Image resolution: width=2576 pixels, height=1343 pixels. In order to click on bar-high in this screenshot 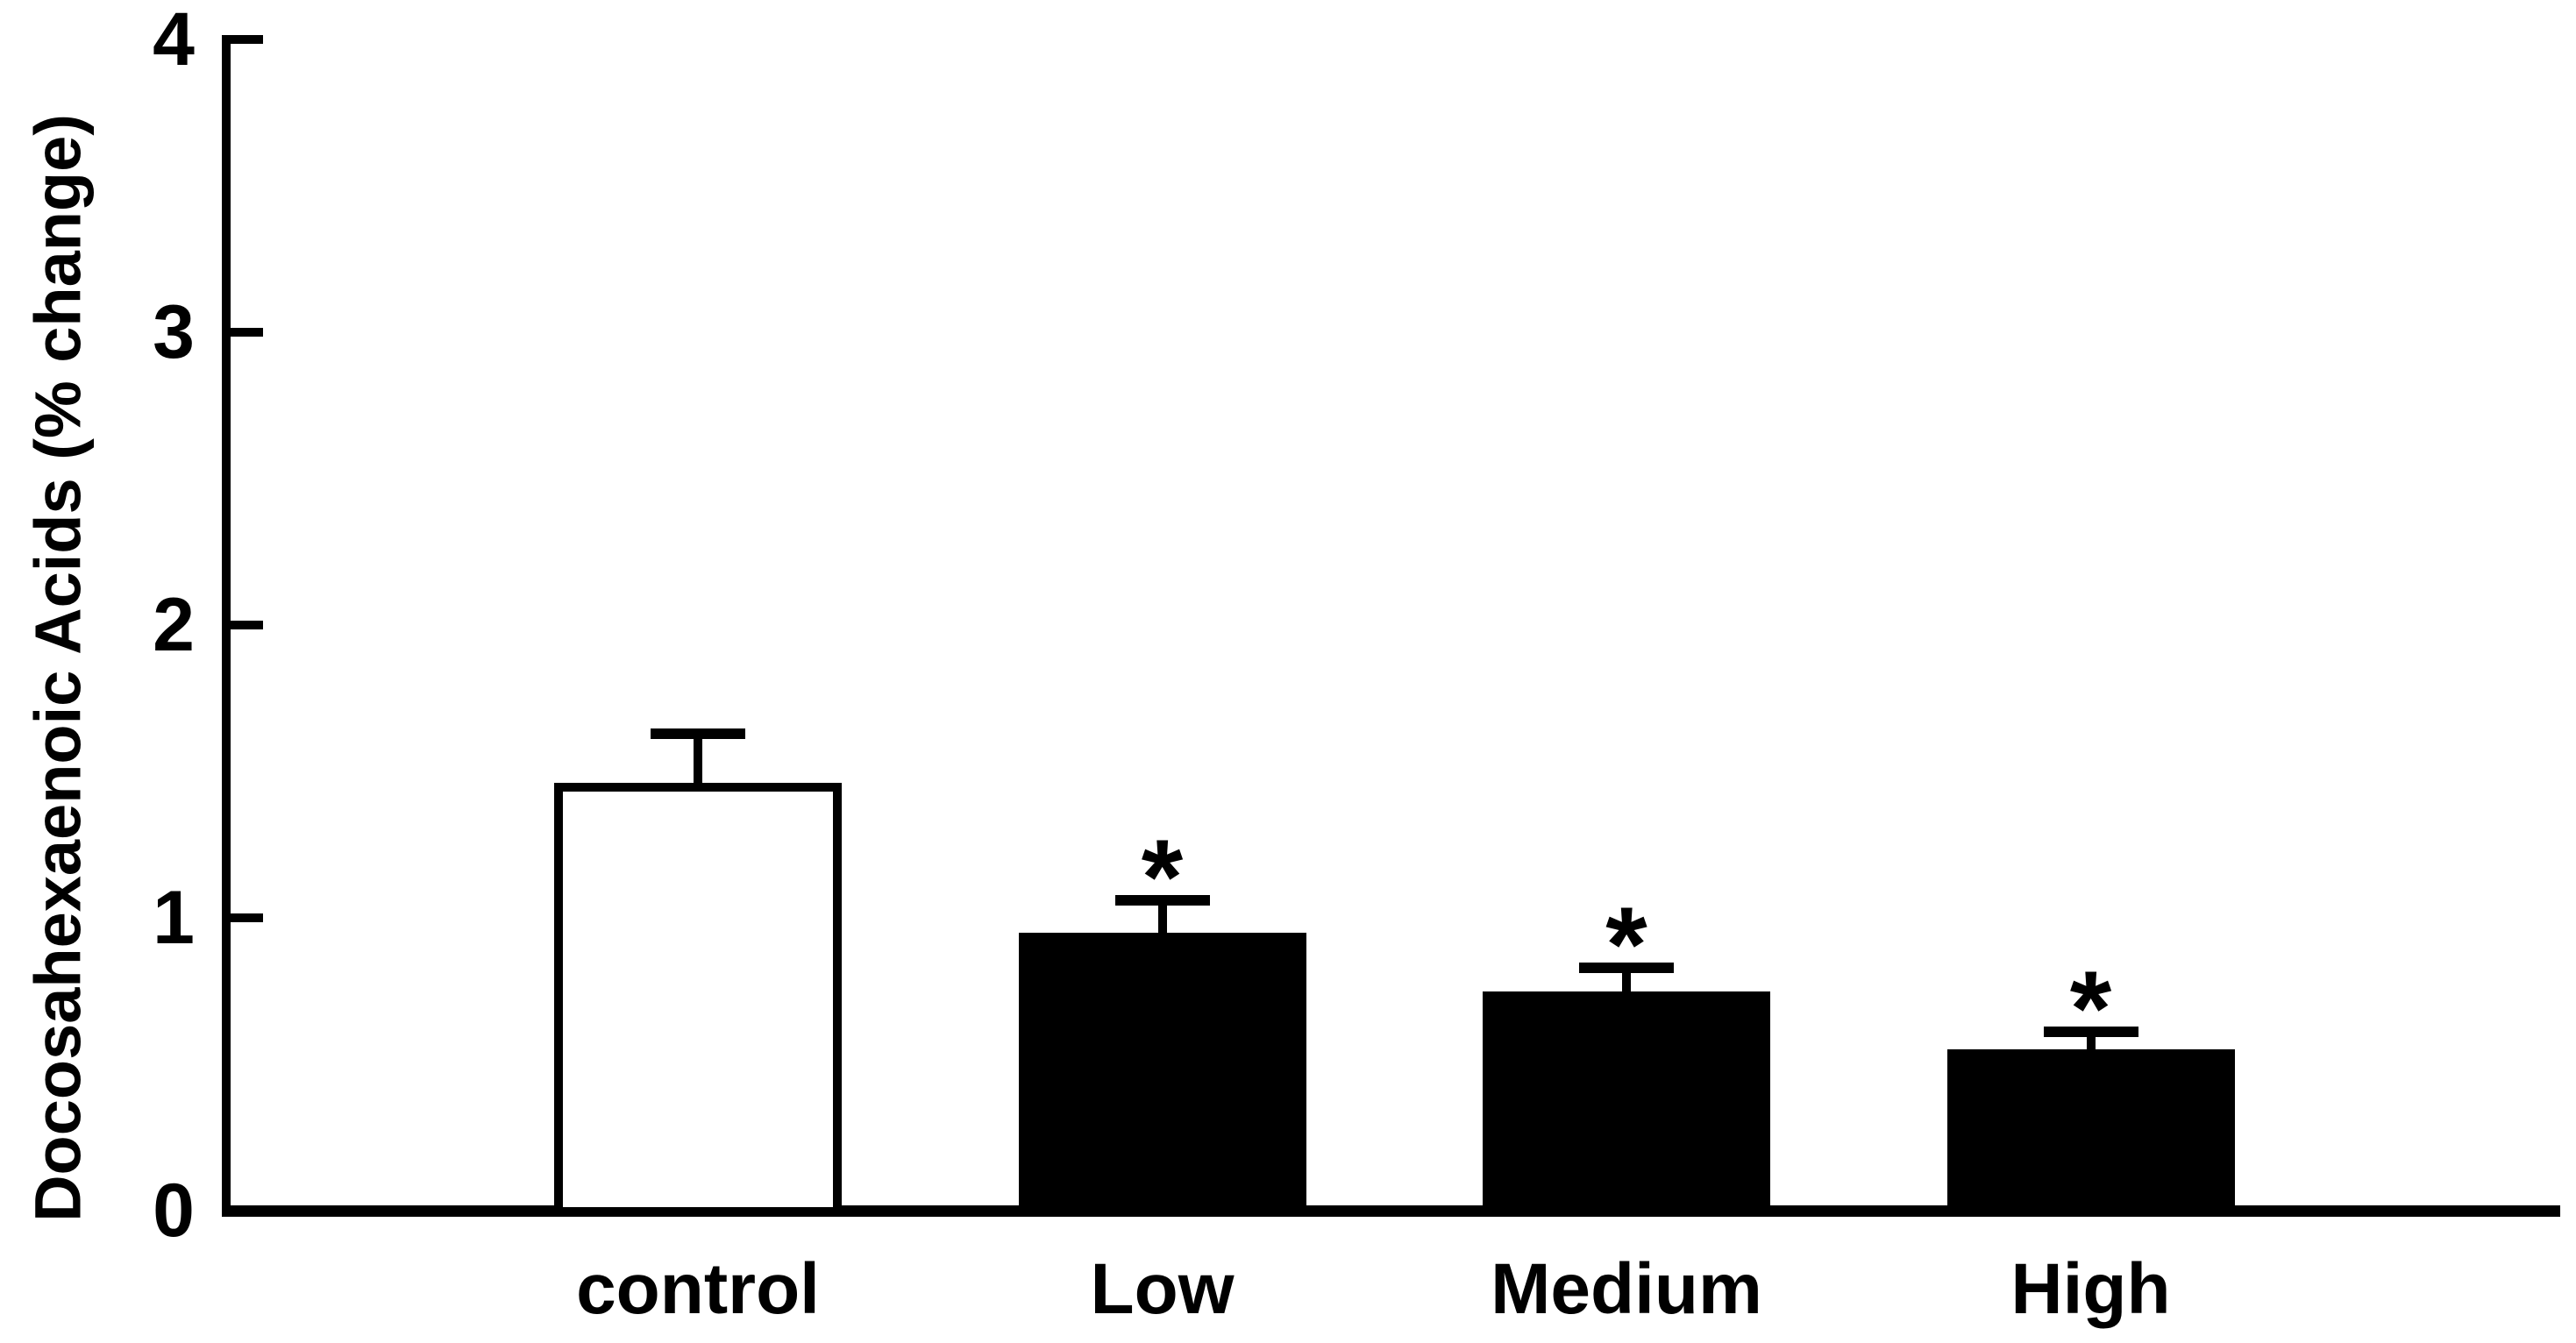, I will do `click(2090, 1132)`.